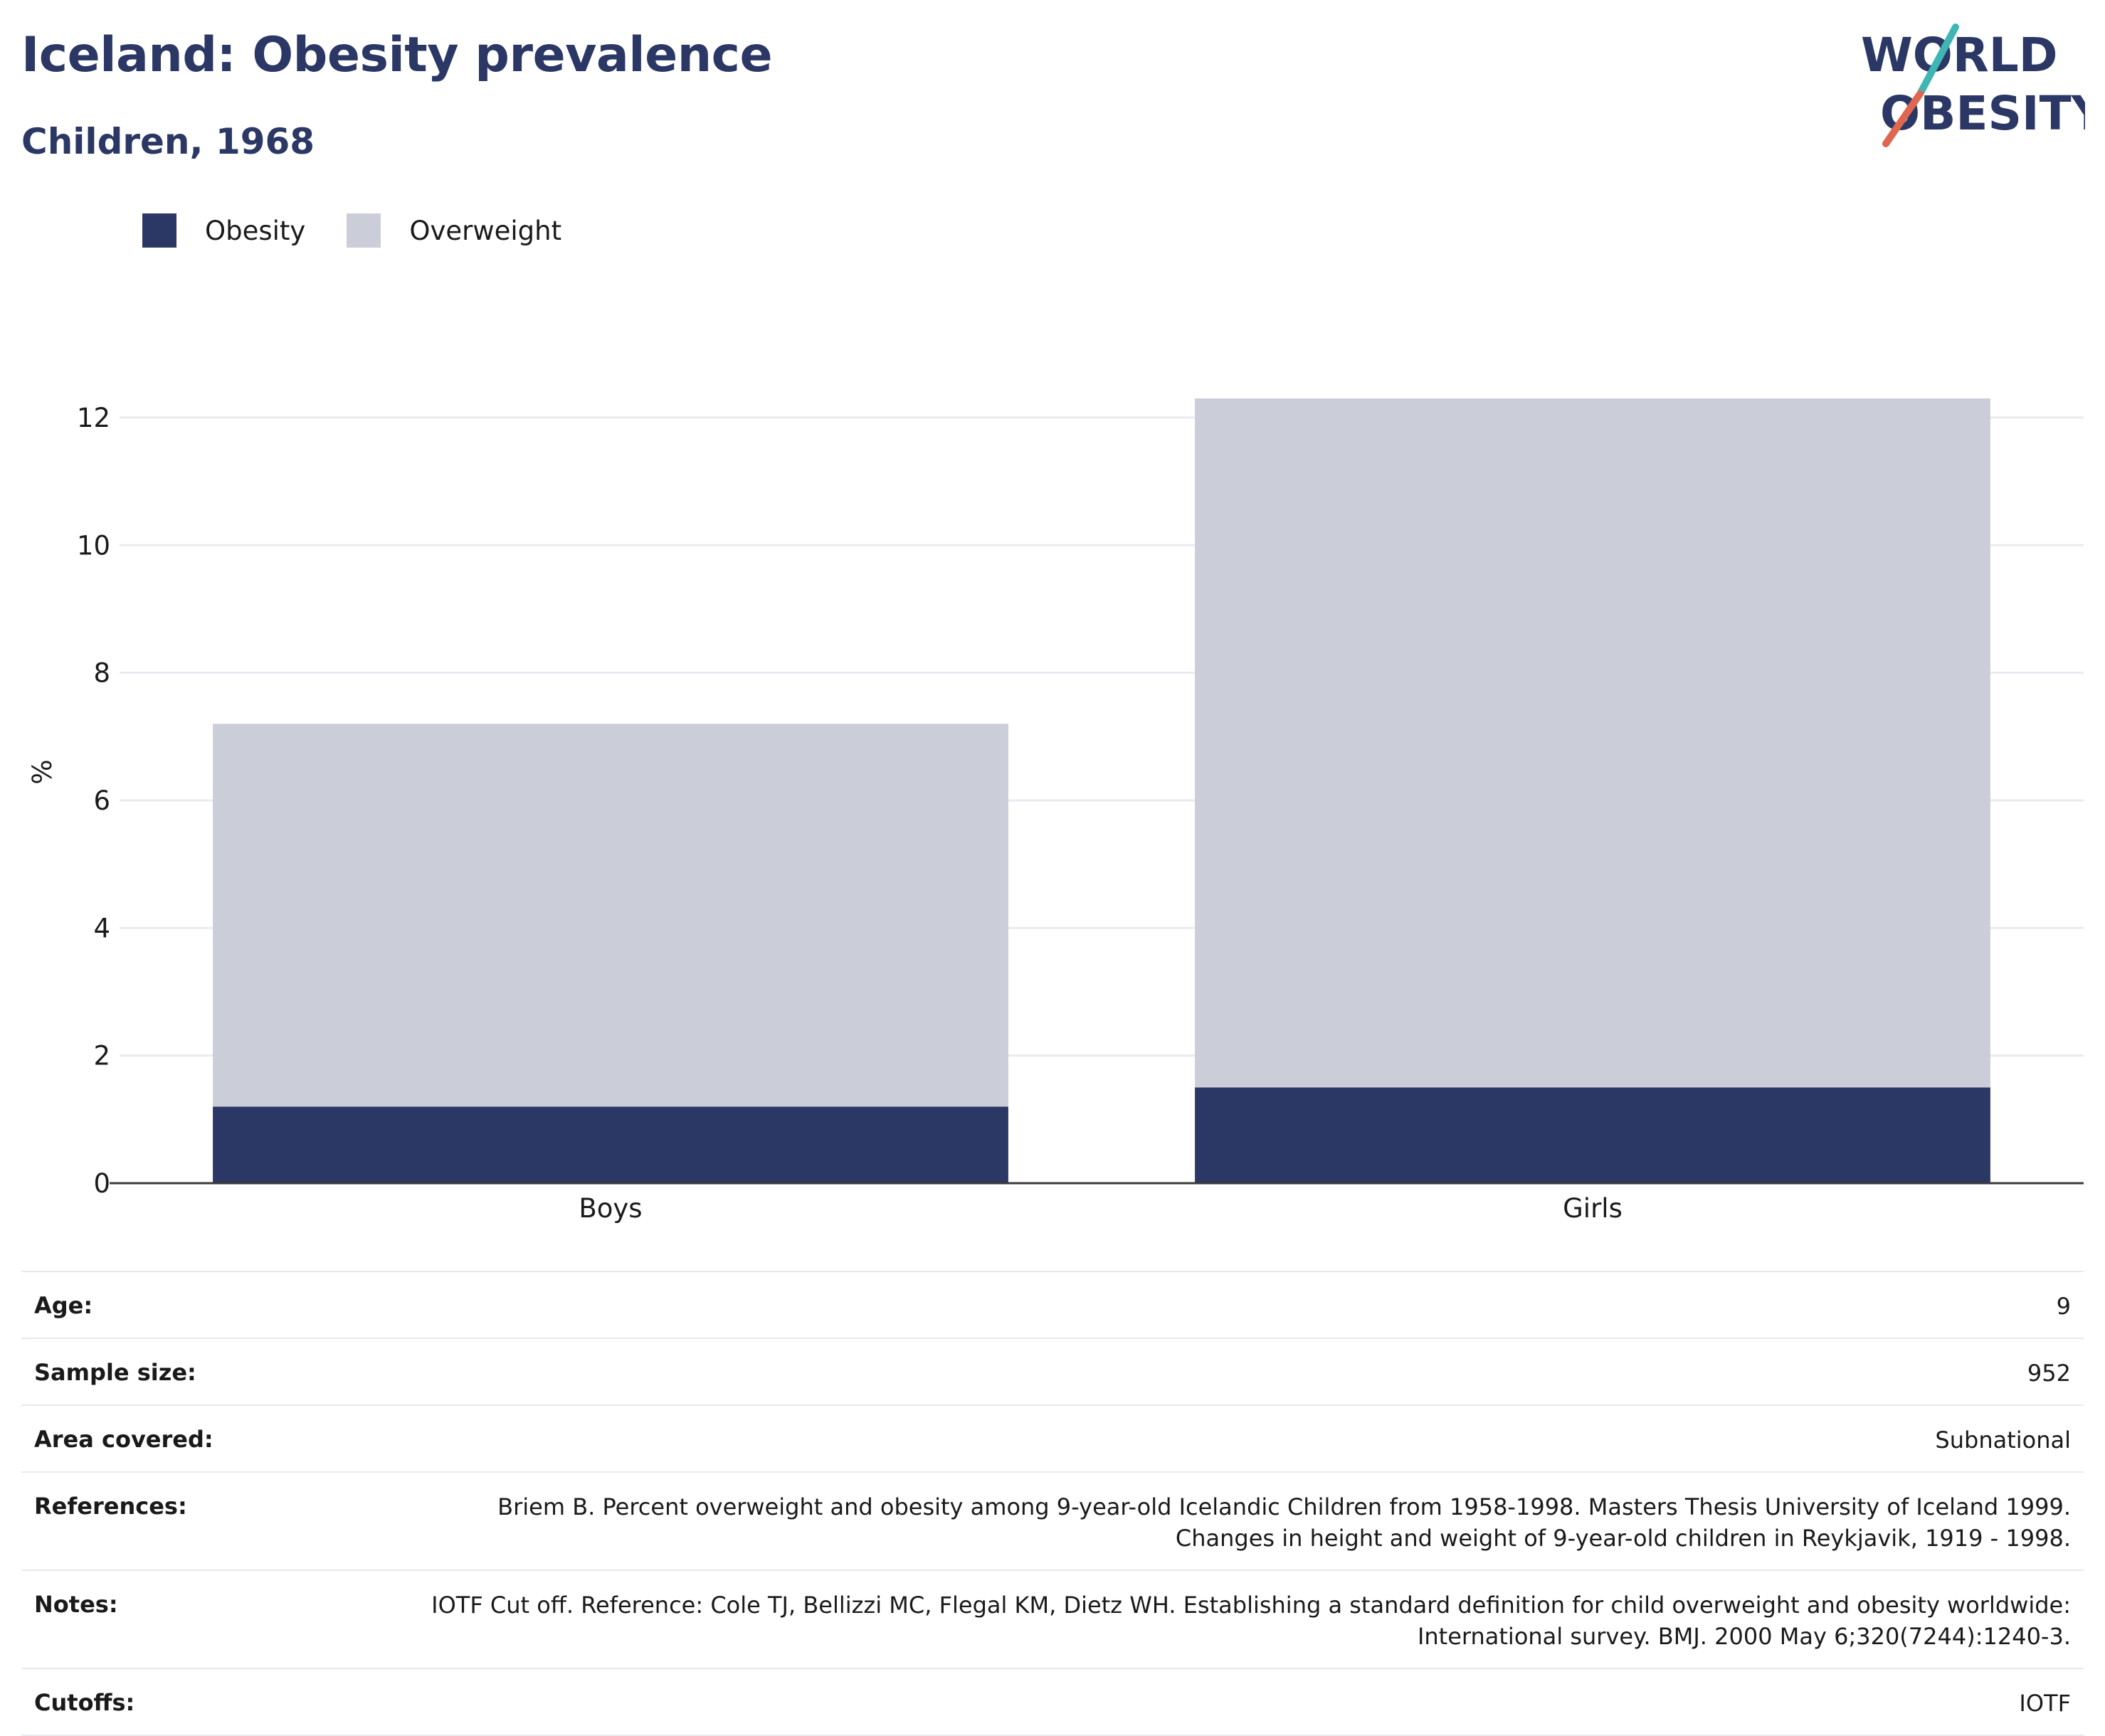  What do you see at coordinates (1237, 1371) in the screenshot?
I see `meta-value: 952` at bounding box center [1237, 1371].